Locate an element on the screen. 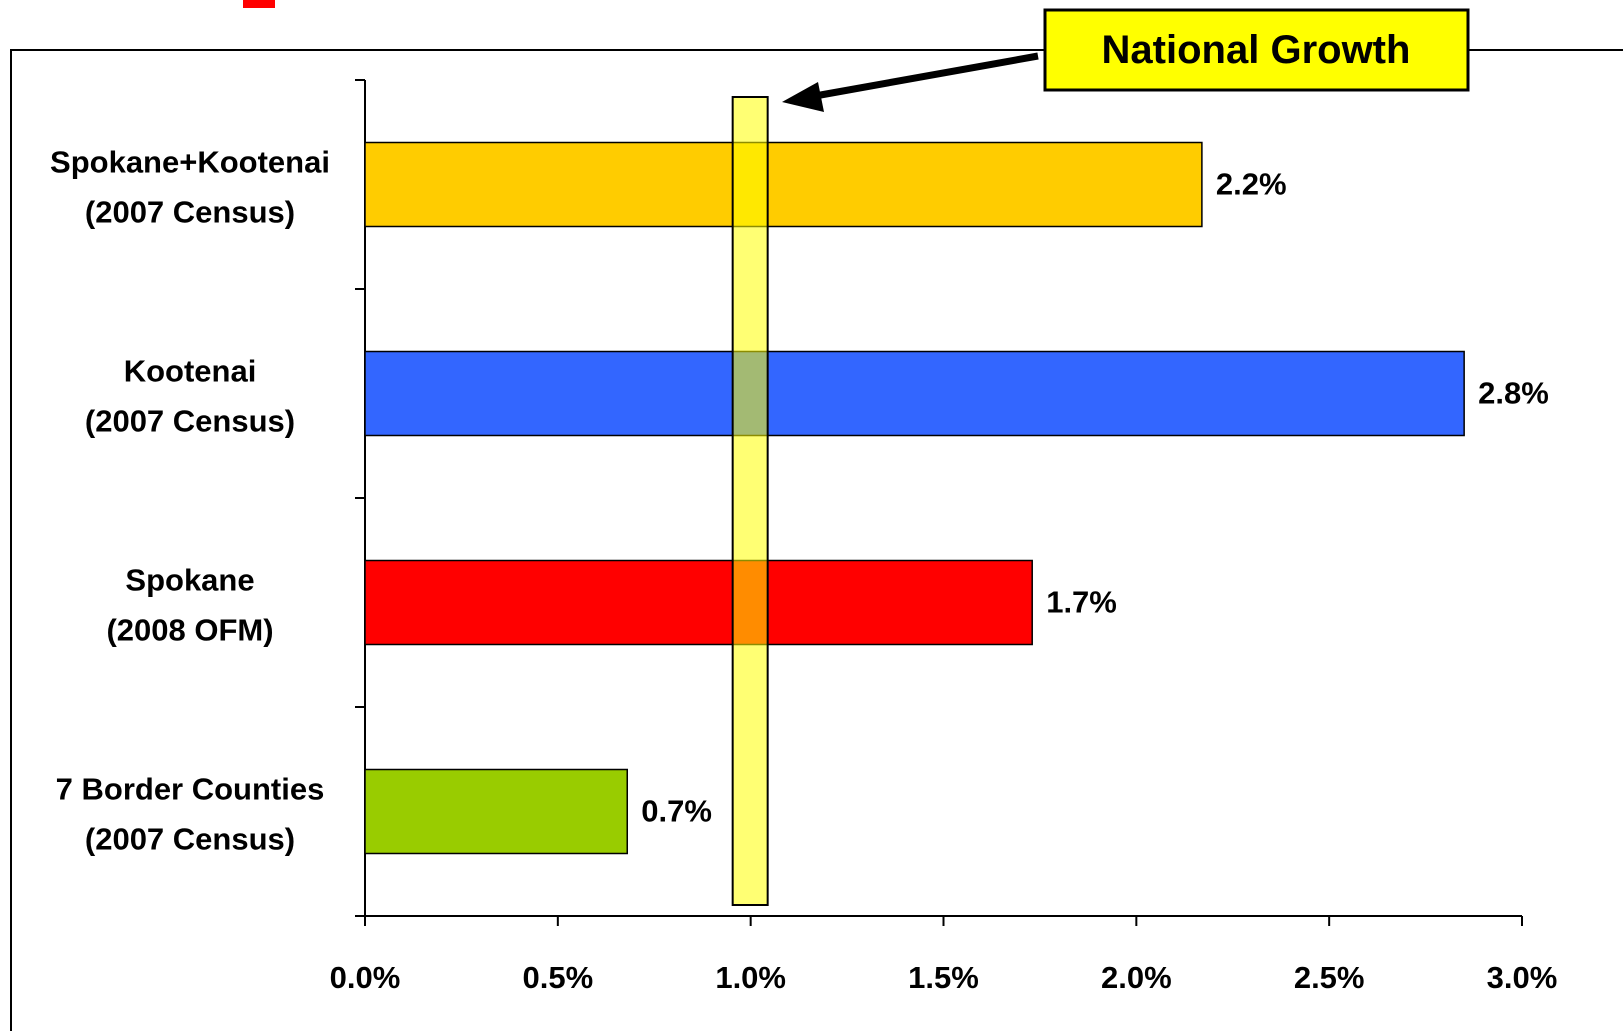  data-label: 1.7% is located at coordinates (1081, 602).